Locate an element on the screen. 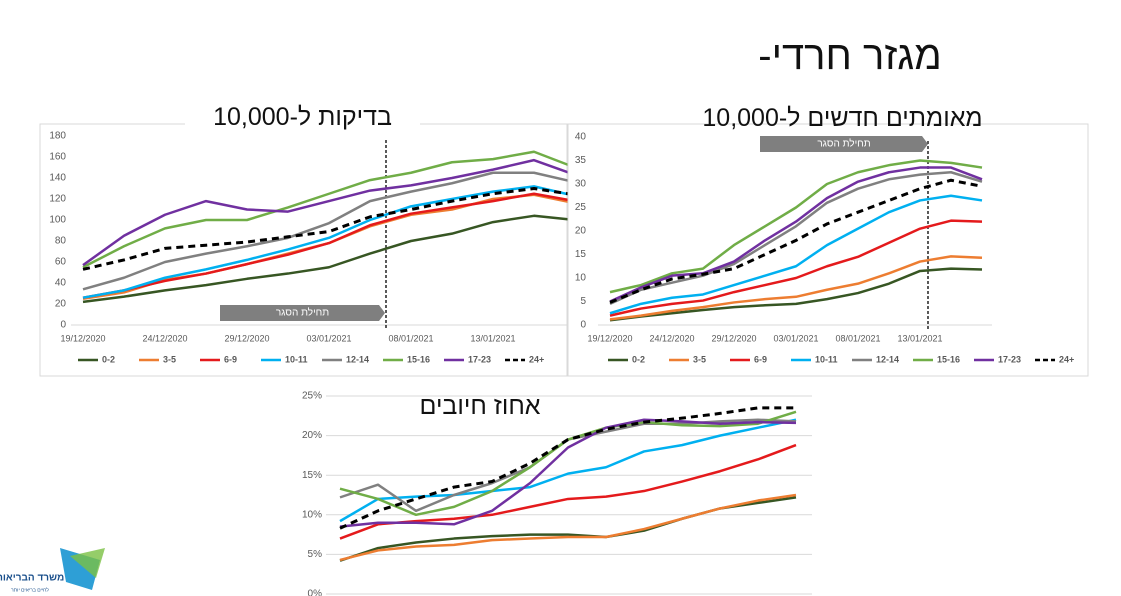 This screenshot has height=596, width=1121. y-tick-label: 140 is located at coordinates (57, 178).